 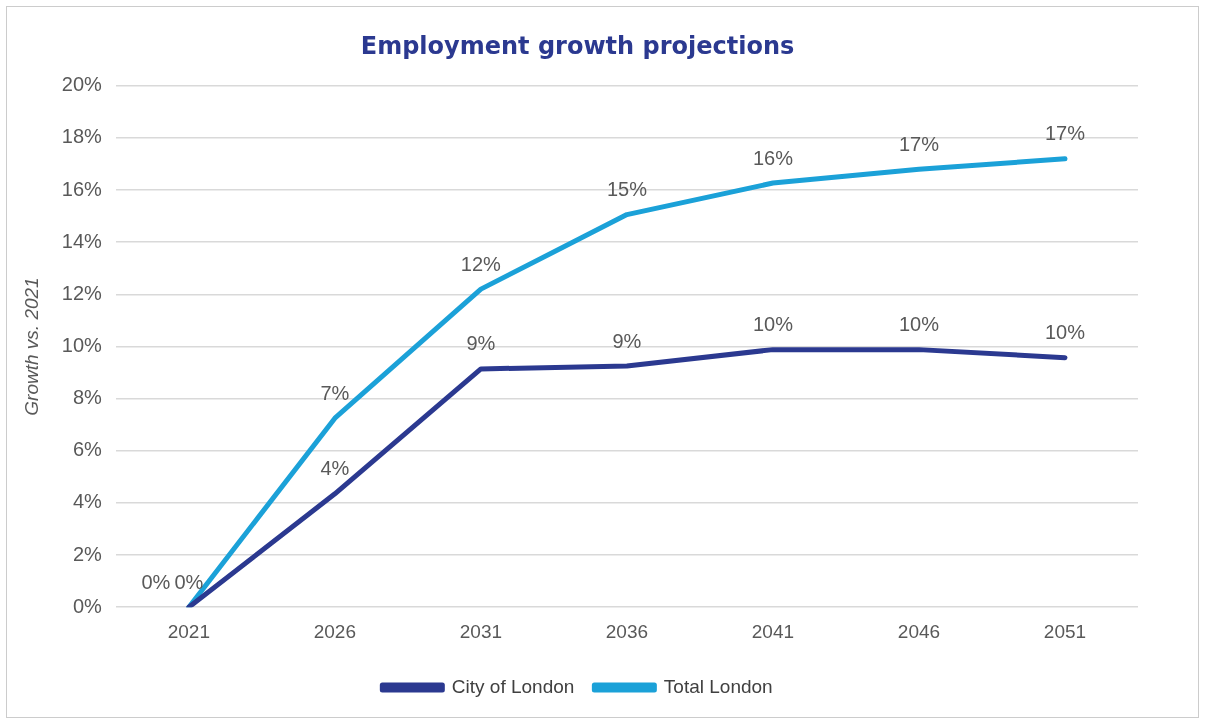 What do you see at coordinates (627, 189) in the screenshot?
I see `data-label: 15%` at bounding box center [627, 189].